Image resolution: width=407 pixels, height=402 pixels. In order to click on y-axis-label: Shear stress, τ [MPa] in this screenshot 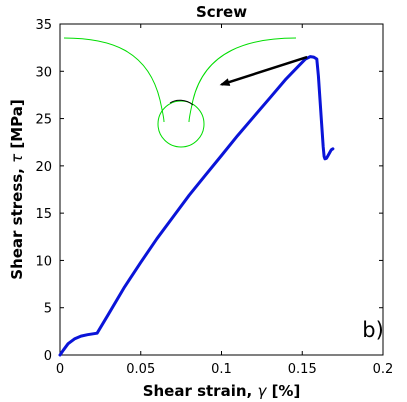, I will do `click(17, 189)`.